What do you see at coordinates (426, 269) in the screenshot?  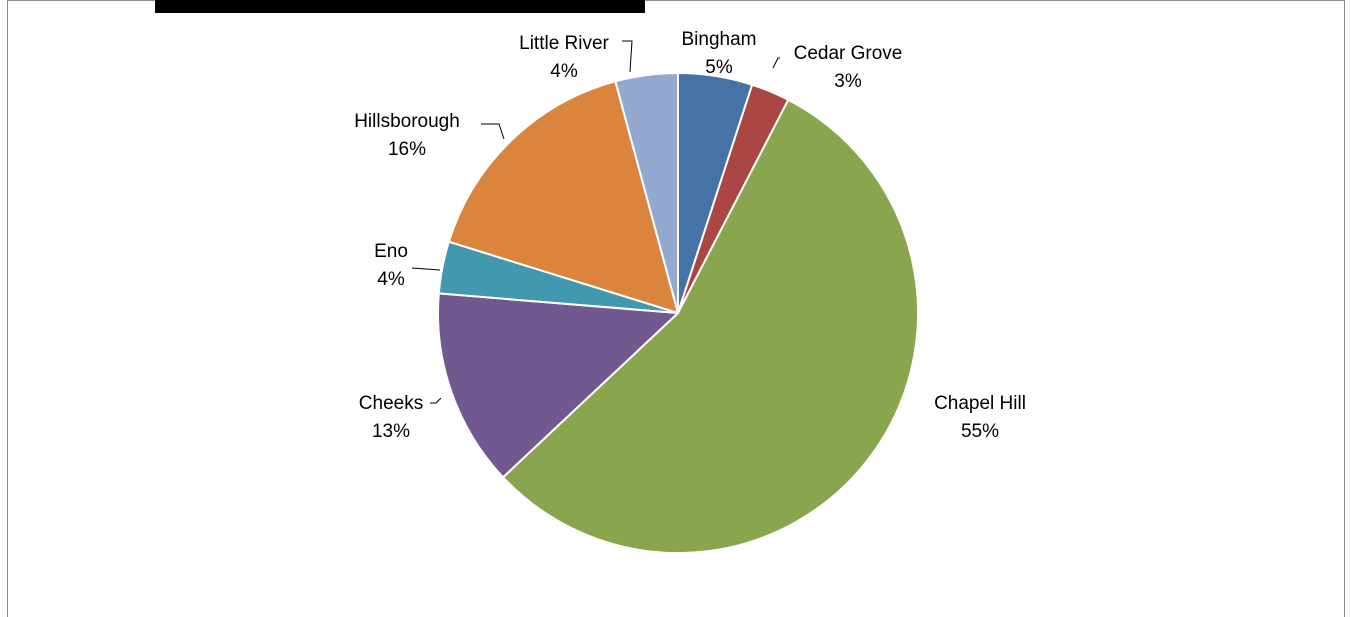 I see `leader-line-eno` at bounding box center [426, 269].